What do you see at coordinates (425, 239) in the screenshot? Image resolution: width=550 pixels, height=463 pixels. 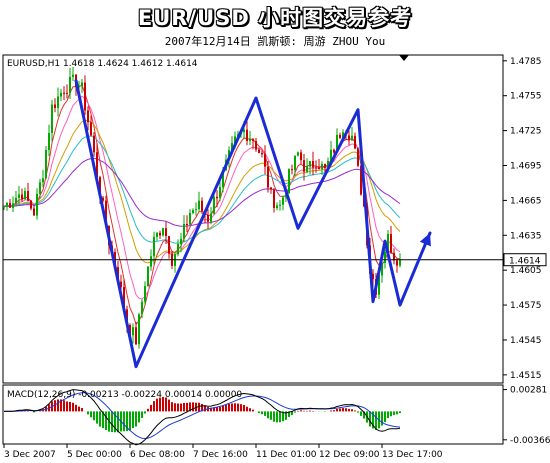 I see `wave-arrowhead` at bounding box center [425, 239].